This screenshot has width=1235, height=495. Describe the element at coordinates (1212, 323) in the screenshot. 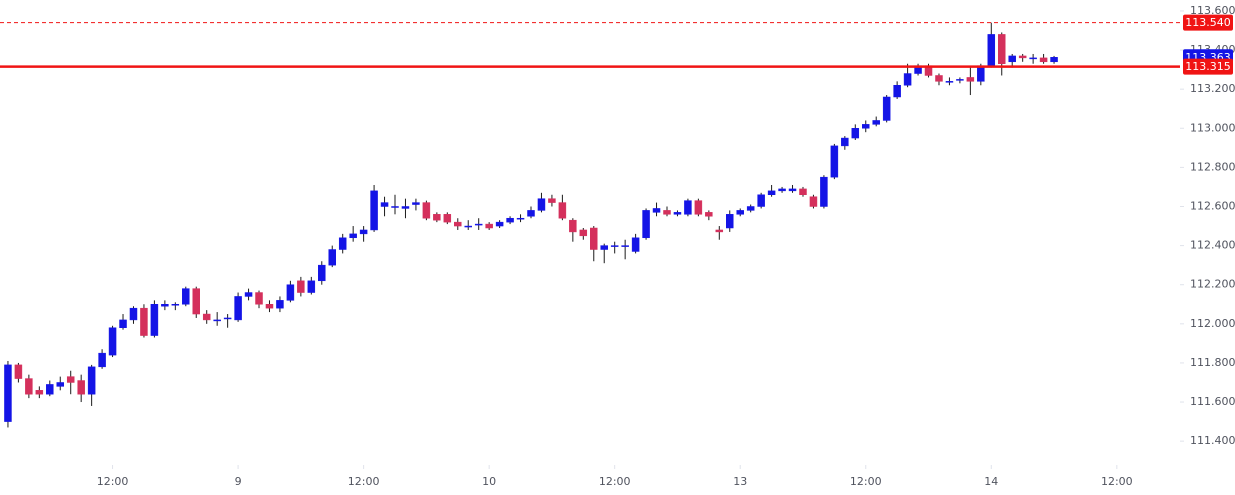

I see `y-tick-label: 112.000` at that location.